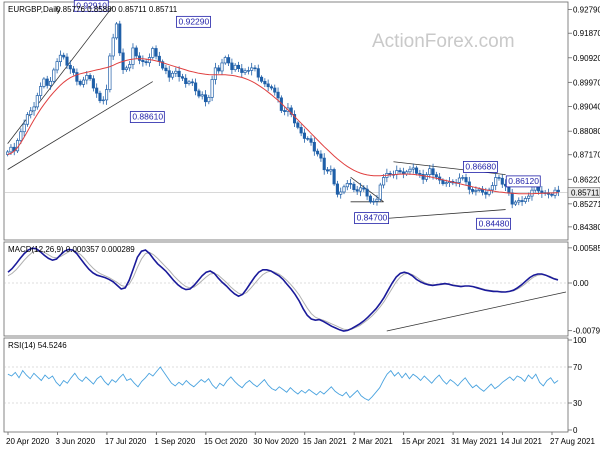  What do you see at coordinates (372, 218) in the screenshot?
I see `svg-text: 0.84700` at bounding box center [372, 218].